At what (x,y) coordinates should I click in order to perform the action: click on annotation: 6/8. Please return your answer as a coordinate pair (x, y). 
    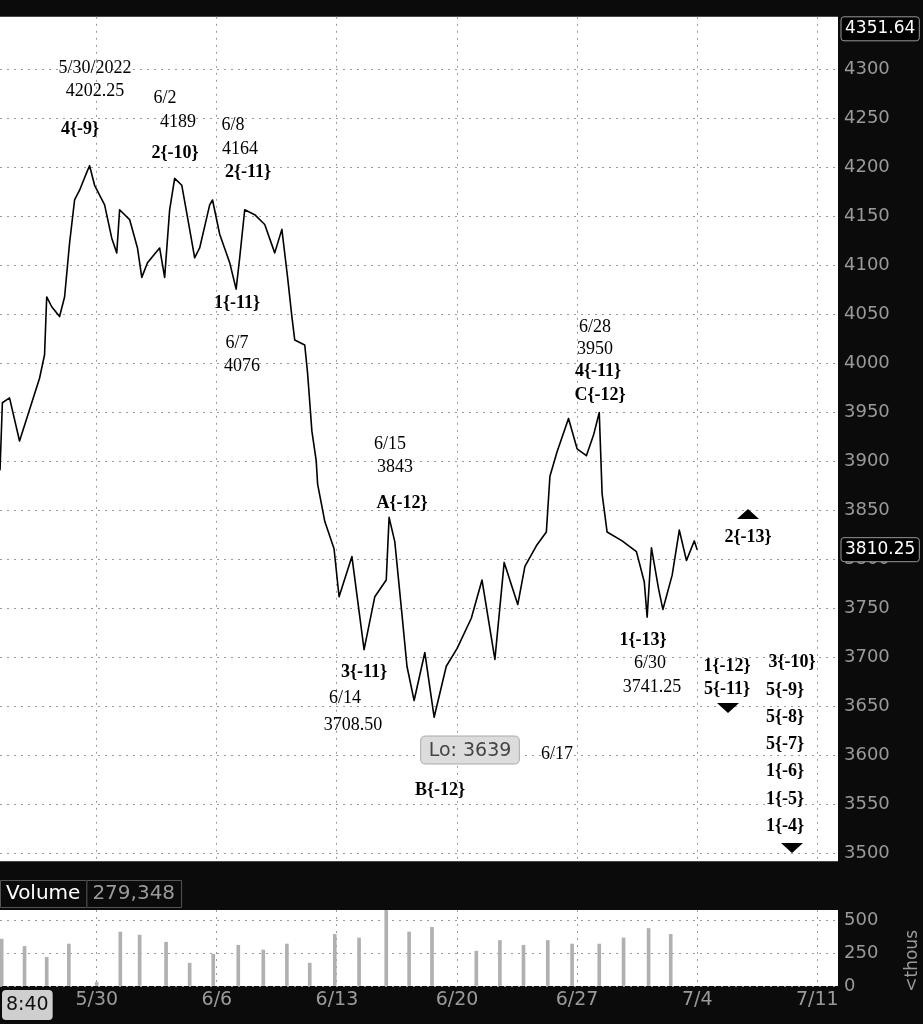
    Looking at the image, I should click on (233, 123).